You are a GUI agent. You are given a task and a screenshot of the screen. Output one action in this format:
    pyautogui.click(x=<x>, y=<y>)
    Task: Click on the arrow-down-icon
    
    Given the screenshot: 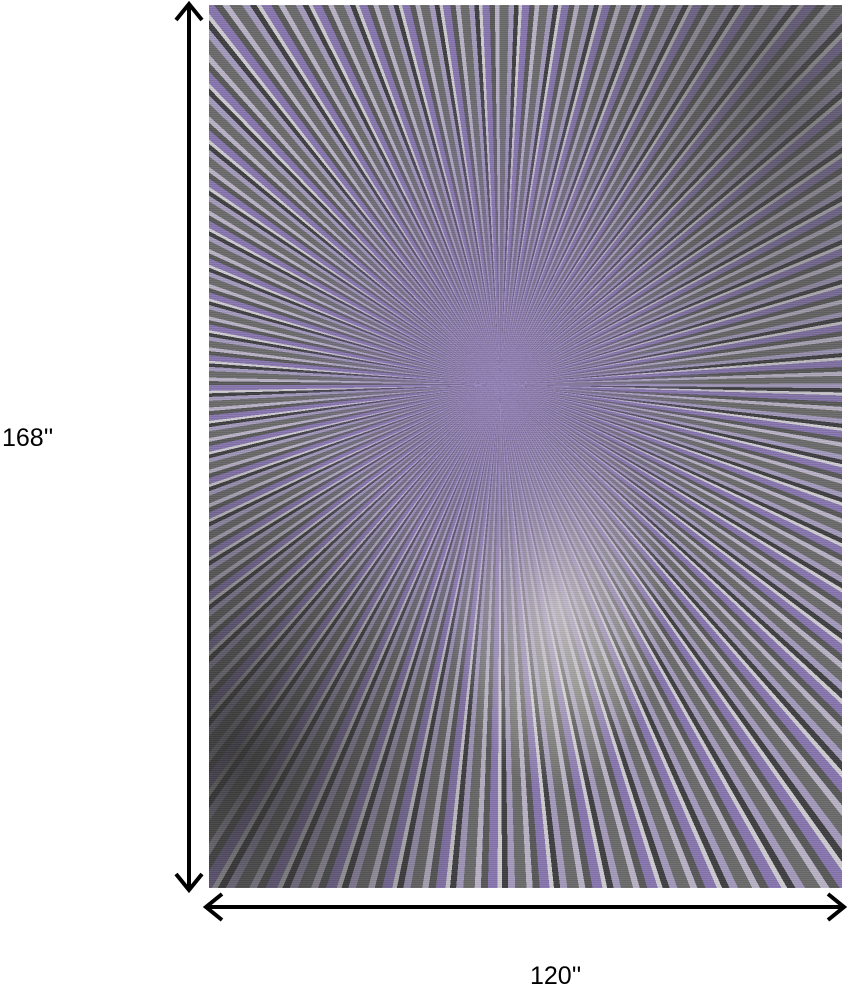 What is the action you would take?
    pyautogui.click(x=189, y=883)
    